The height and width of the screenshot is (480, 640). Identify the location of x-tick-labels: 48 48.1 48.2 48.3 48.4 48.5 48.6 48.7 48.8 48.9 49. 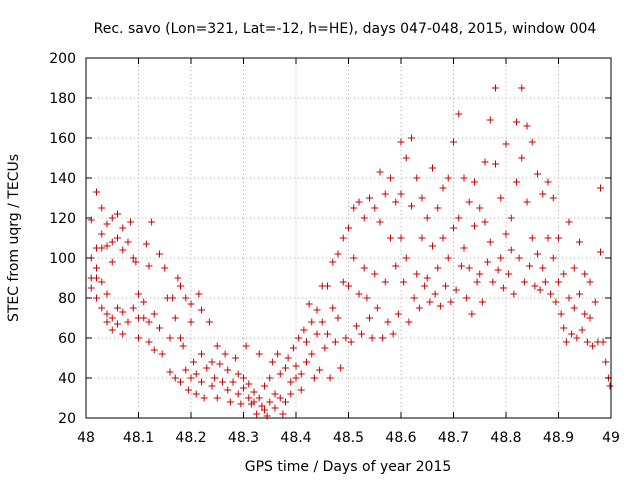
(348, 438).